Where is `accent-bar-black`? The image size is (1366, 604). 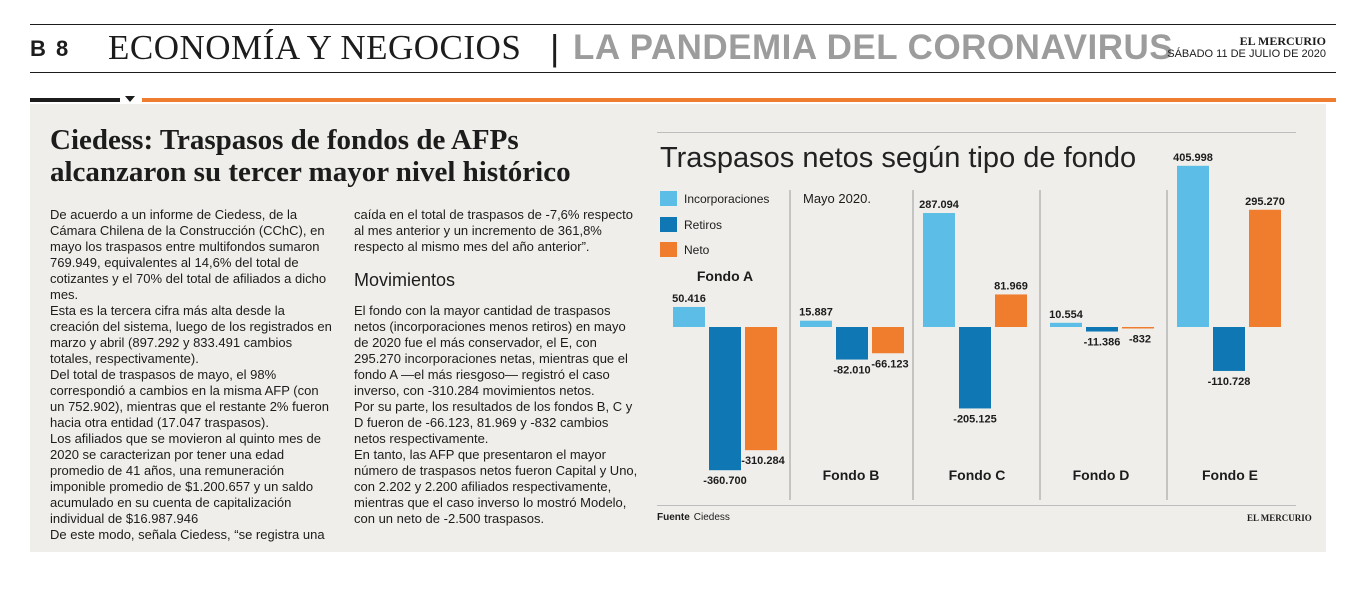
accent-bar-black is located at coordinates (75, 100).